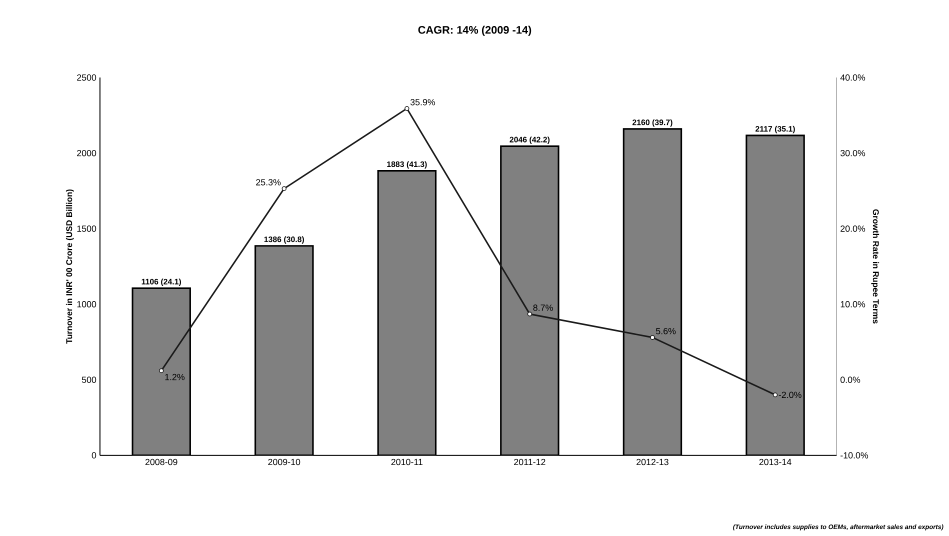 The height and width of the screenshot is (536, 949). What do you see at coordinates (268, 182) in the screenshot?
I see `data-label: 25.3%` at bounding box center [268, 182].